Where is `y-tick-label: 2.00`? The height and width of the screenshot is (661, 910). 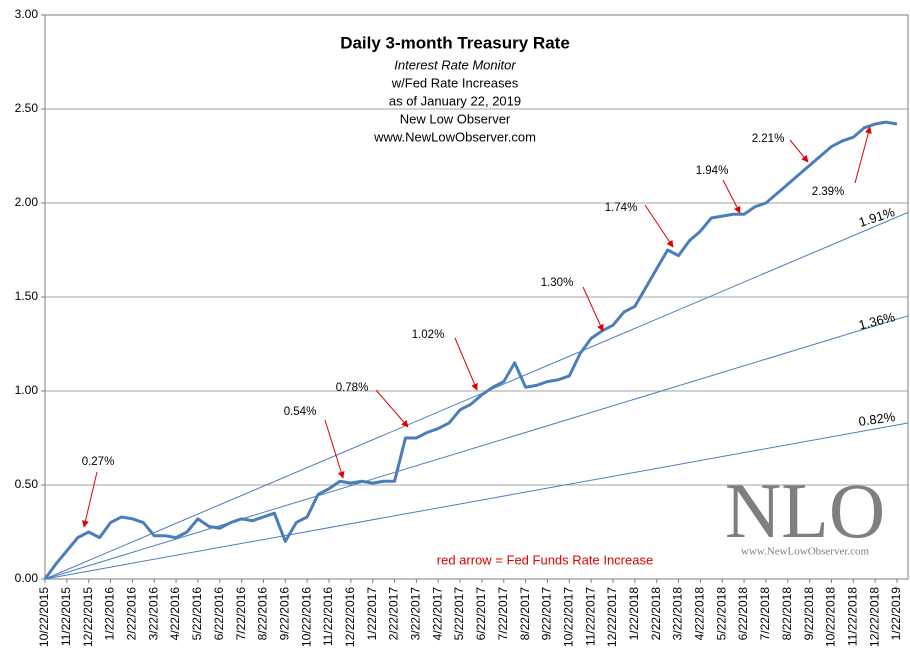 y-tick-label: 2.00 is located at coordinates (27, 202).